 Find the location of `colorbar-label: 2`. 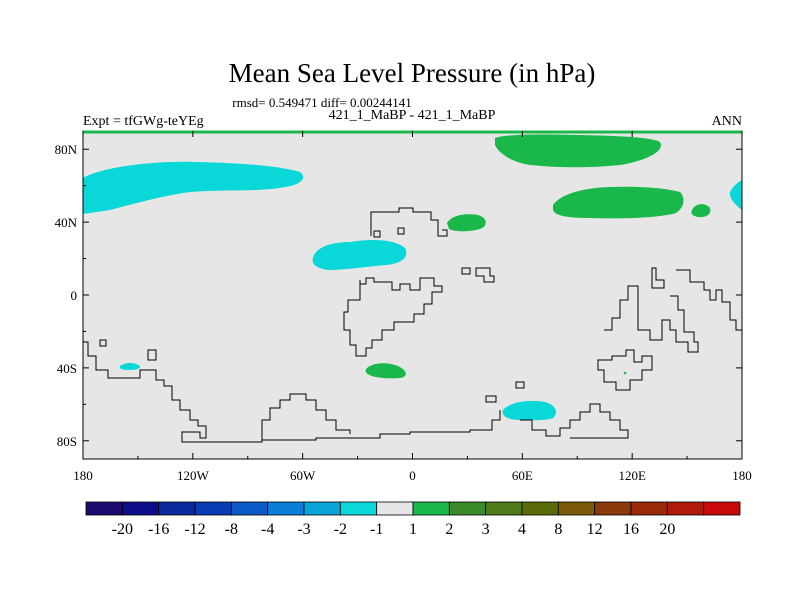

colorbar-label: 2 is located at coordinates (449, 529).